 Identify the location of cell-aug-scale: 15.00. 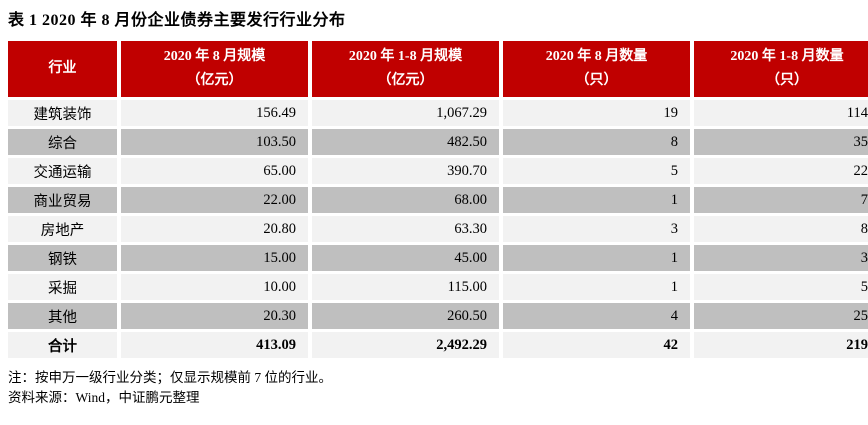
(214, 258).